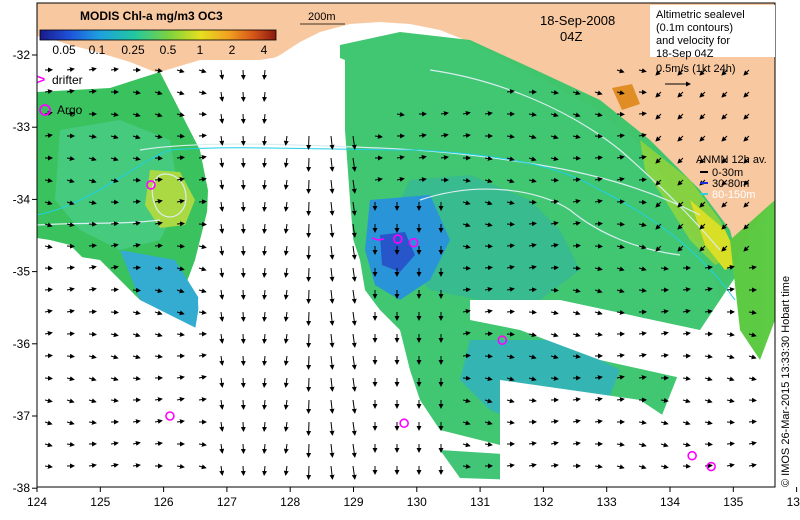 This screenshot has height=520, width=800. I want to click on colorbar-tick-label: 0.05, so click(64, 50).